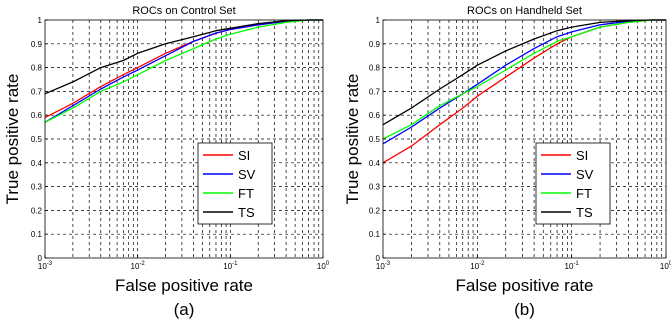  Describe the element at coordinates (524, 11) in the screenshot. I see `chart-title: ROCs on Handheld Set` at that location.